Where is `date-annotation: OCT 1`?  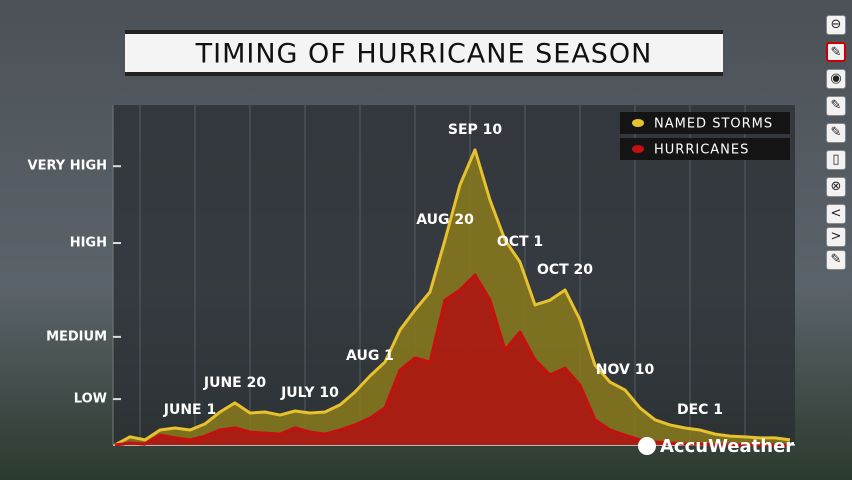 date-annotation: OCT 1 is located at coordinates (520, 242).